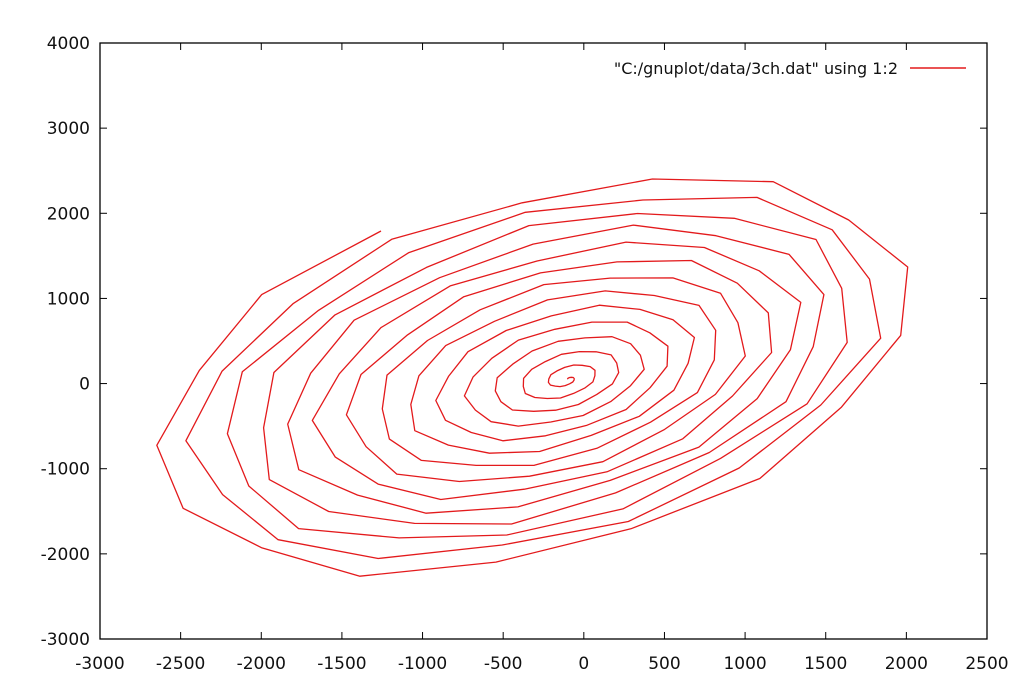  I want to click on legend: "C:/gnuplot/data/3ch.dat" using 1:2, so click(790, 68).